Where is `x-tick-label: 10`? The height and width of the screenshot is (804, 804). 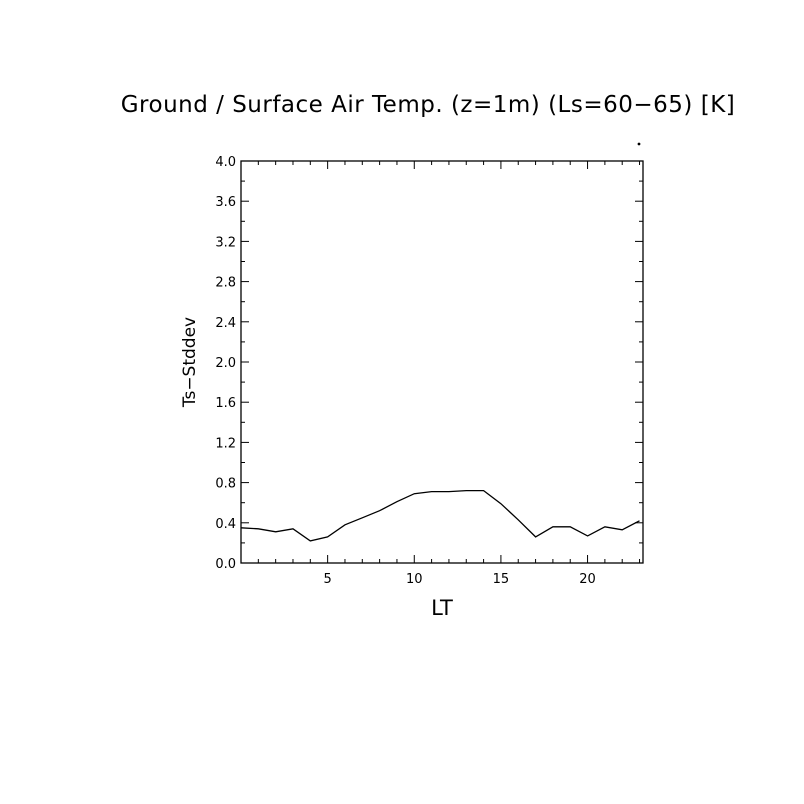
x-tick-label: 10 is located at coordinates (414, 579).